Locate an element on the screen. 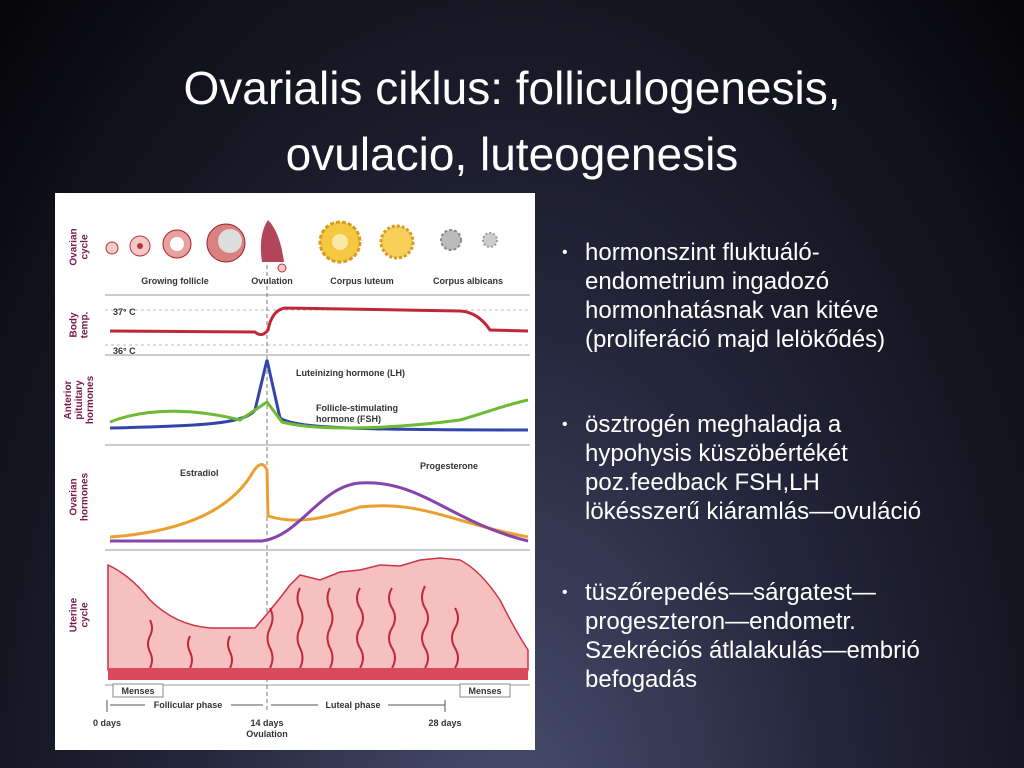  day-label: 28 days is located at coordinates (444, 723).